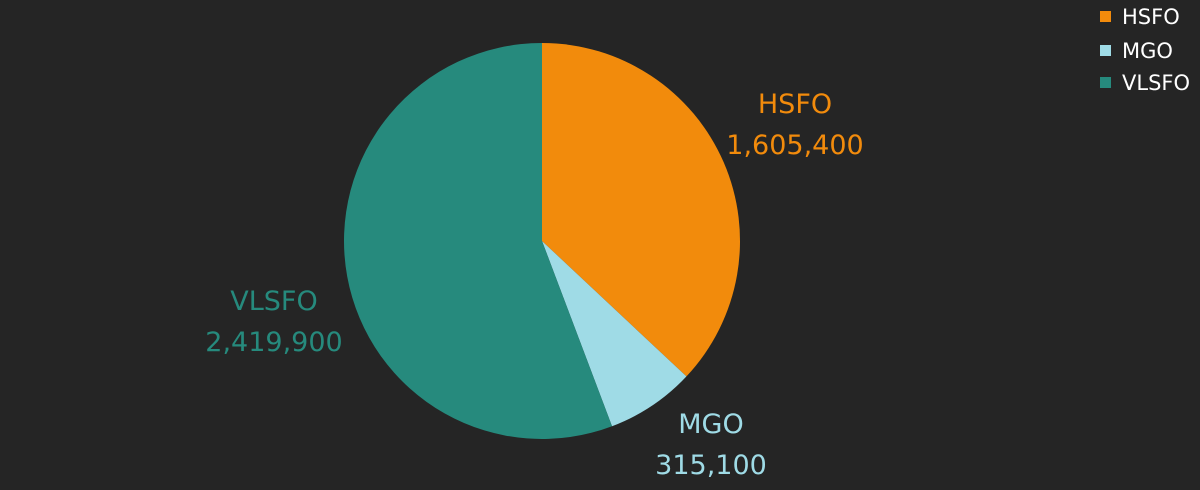  I want to click on legend-item-mgo: MGO, so click(1136, 51).